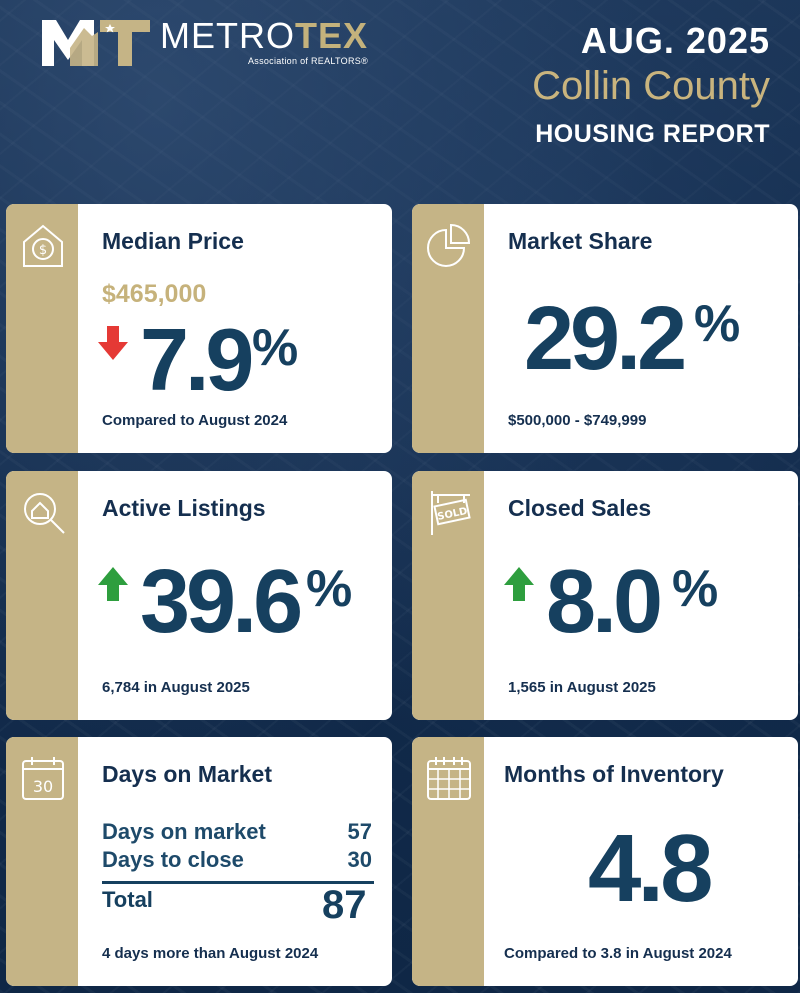 This screenshot has width=800, height=993. What do you see at coordinates (210, 953) in the screenshot?
I see `card-footer: 4 days more than August 2024` at bounding box center [210, 953].